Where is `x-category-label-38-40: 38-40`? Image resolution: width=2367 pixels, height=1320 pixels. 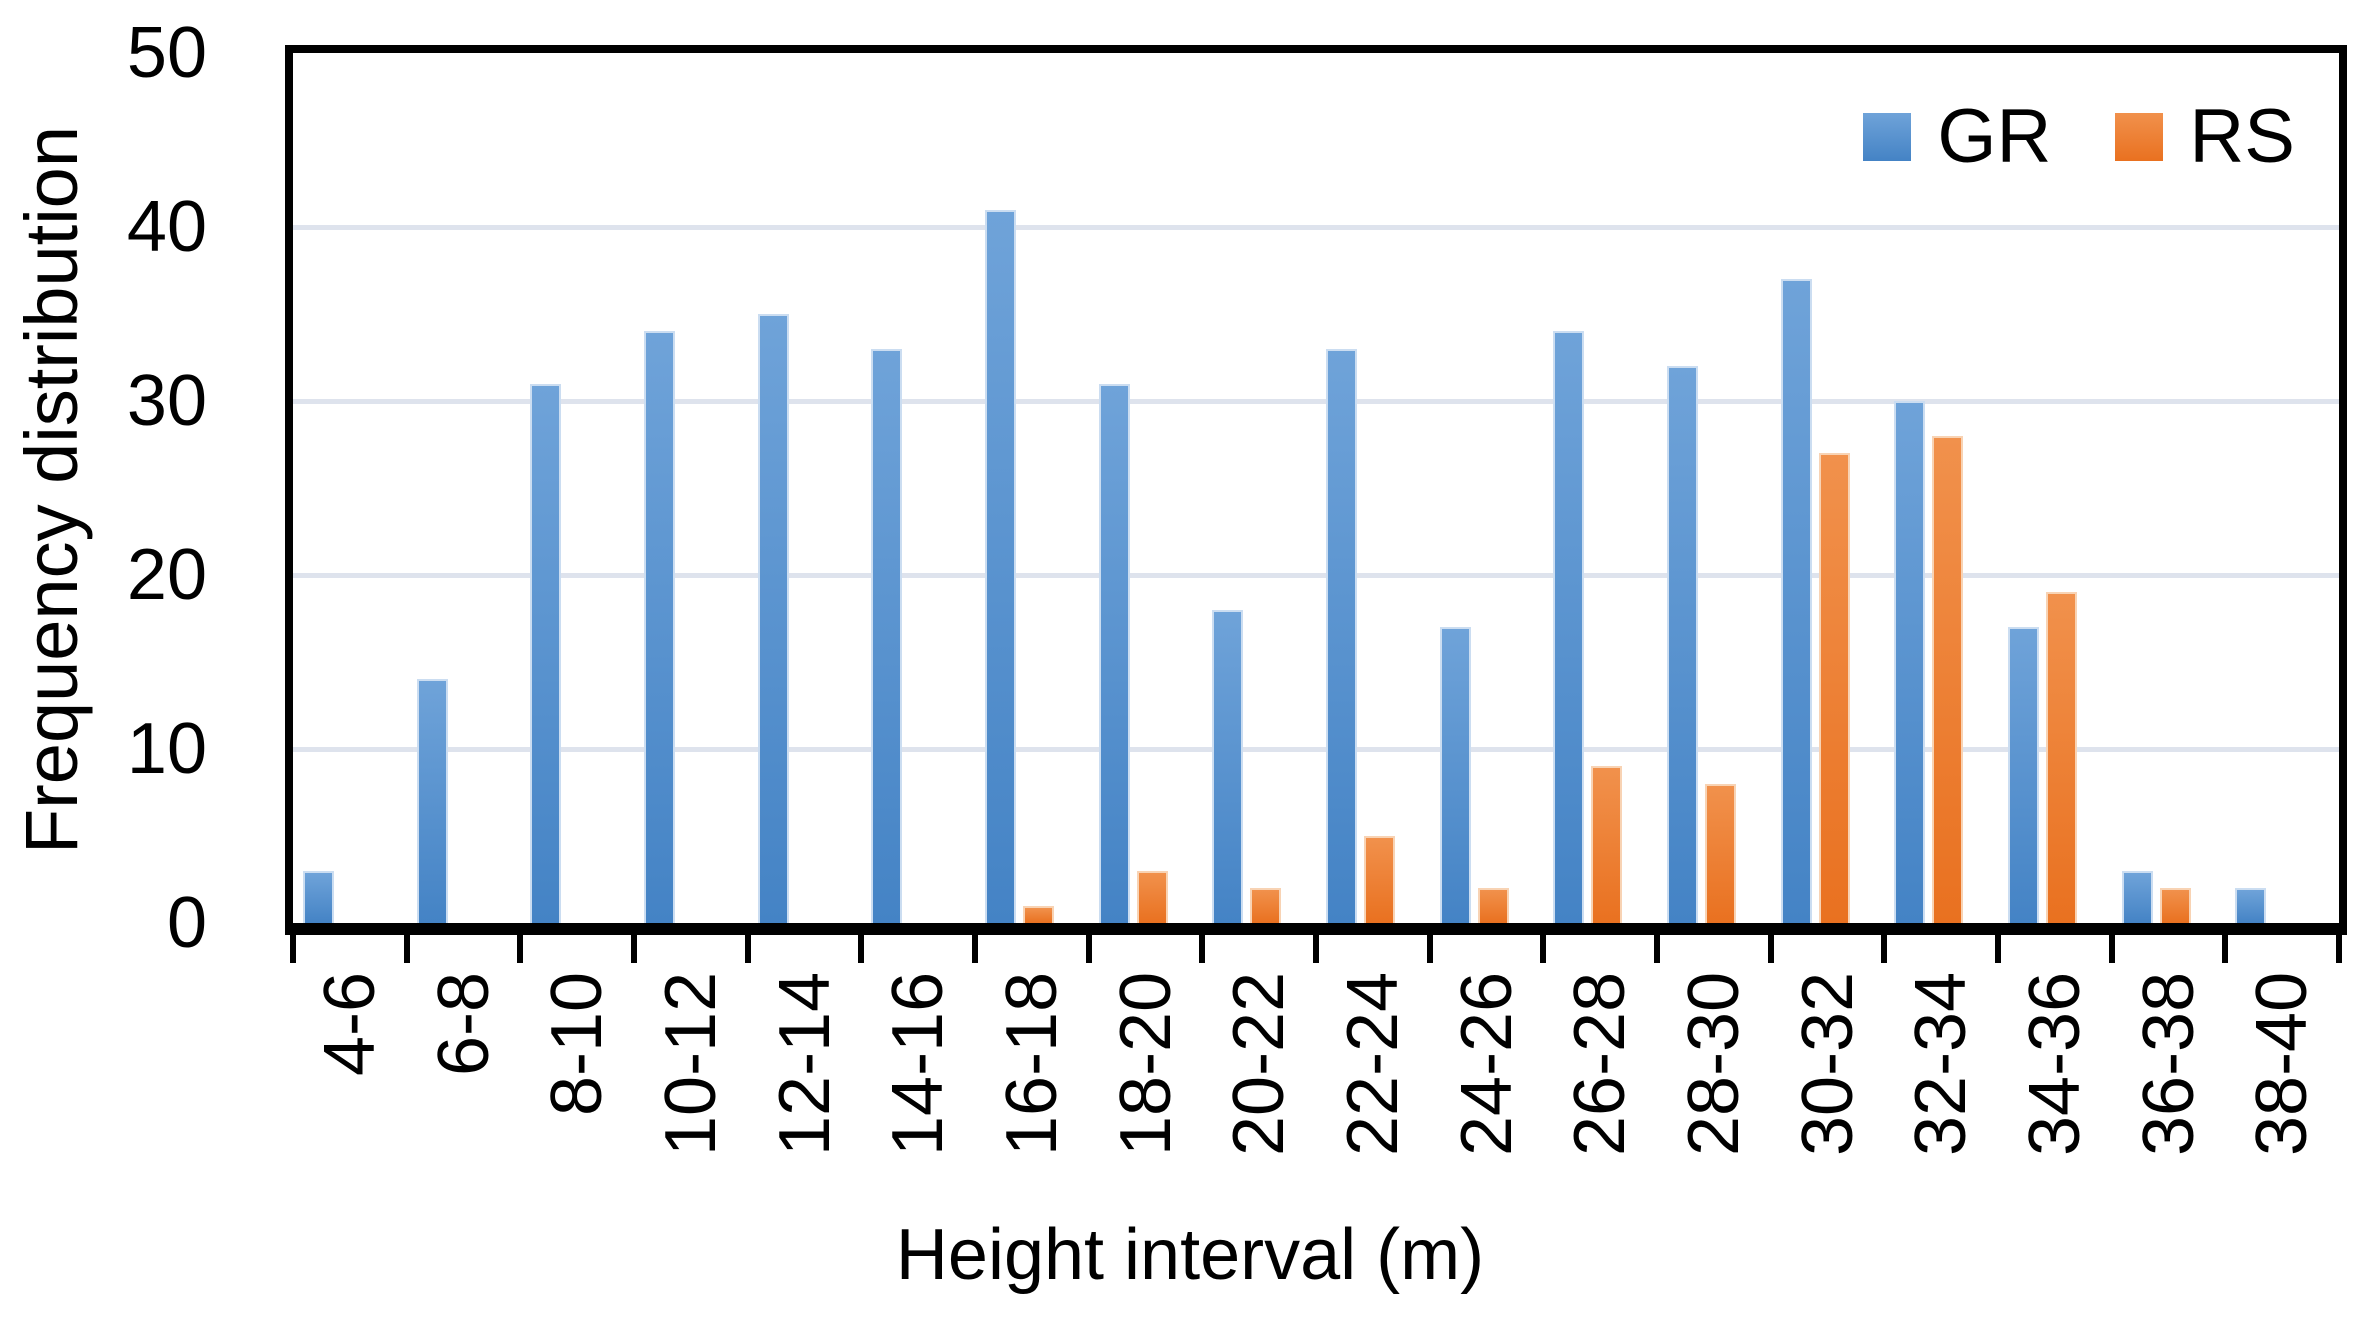 x-category-label-38-40: 38-40 is located at coordinates (2282, 1064).